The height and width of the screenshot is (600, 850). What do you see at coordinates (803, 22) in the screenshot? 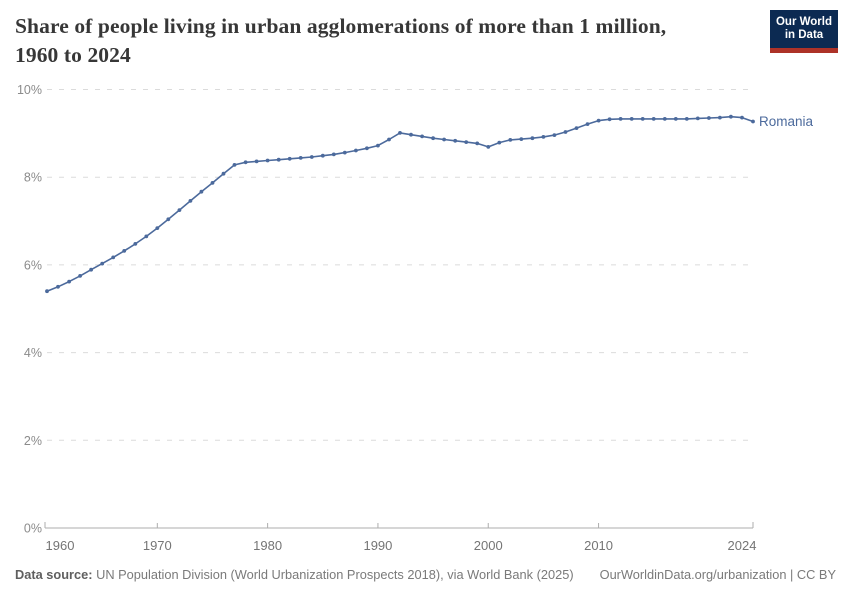
I see `owid-logo-text-line1: Our World` at bounding box center [803, 22].